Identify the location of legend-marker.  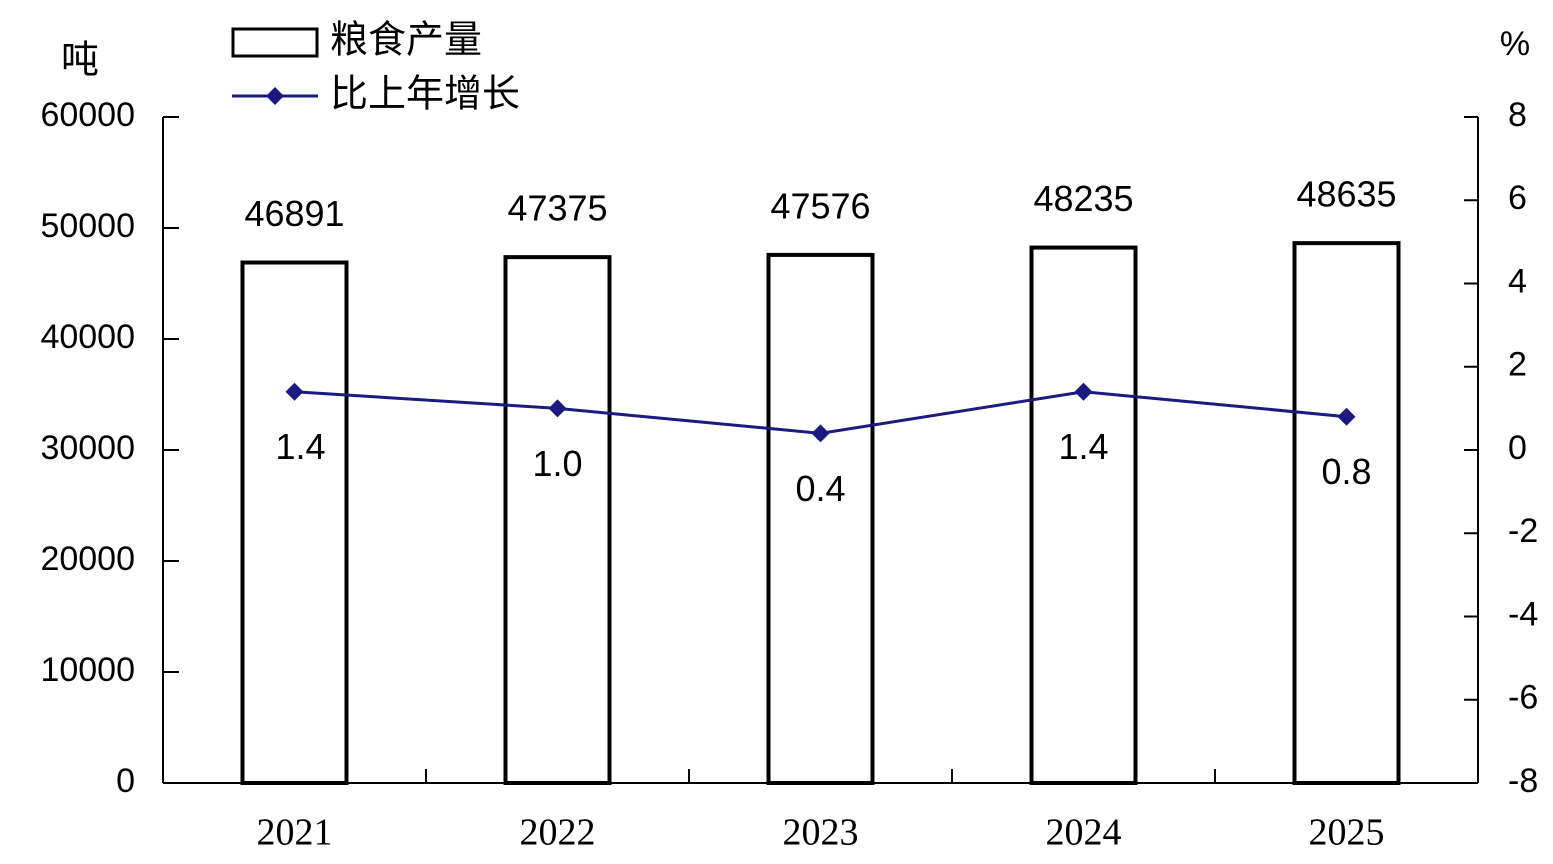
(275, 96).